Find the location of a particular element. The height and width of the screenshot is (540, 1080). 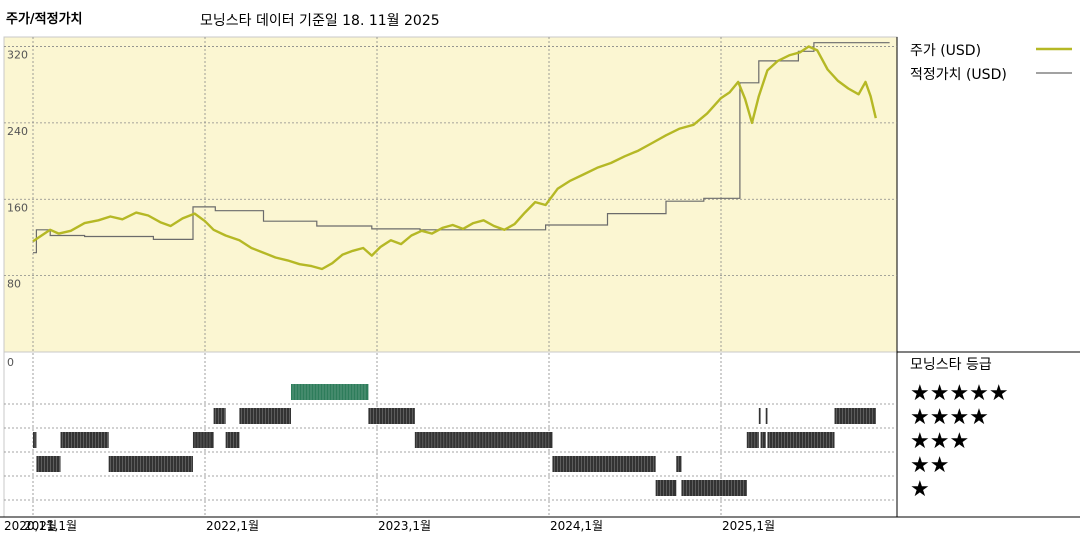

star-level-label: ★★ is located at coordinates (929, 465).